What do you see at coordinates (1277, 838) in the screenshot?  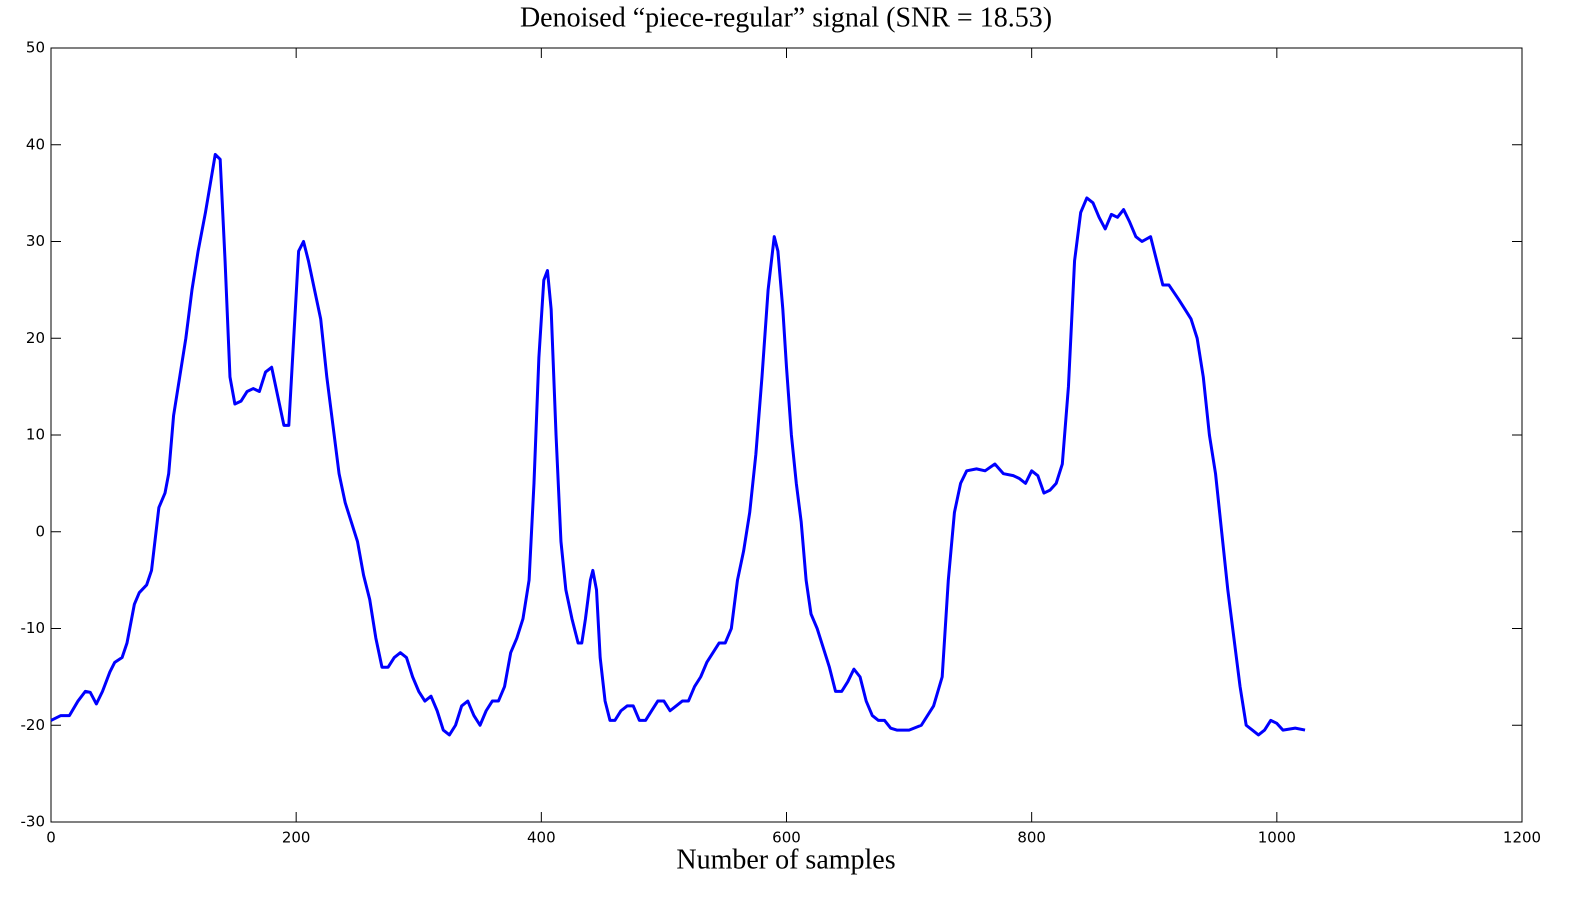 I see `x-tick-label: 1000` at bounding box center [1277, 838].